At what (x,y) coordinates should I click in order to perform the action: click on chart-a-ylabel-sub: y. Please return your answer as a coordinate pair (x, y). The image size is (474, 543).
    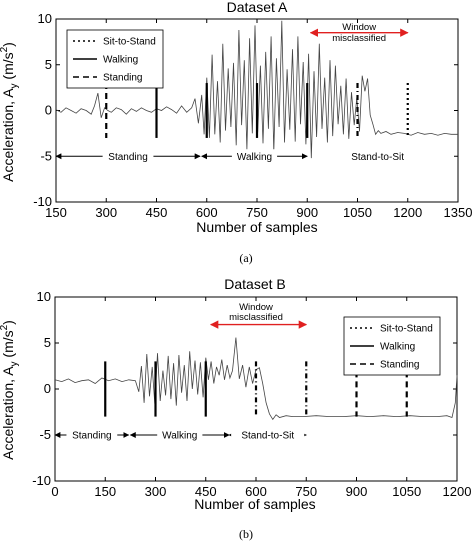
    Looking at the image, I should click on (14, 85).